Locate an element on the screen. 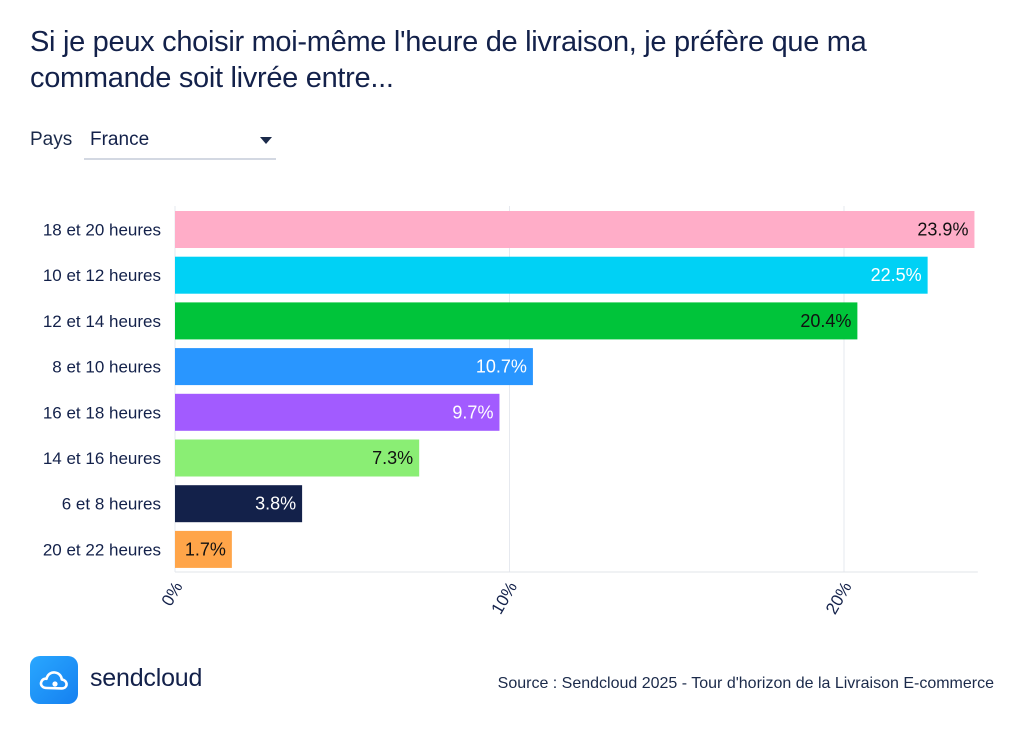 The height and width of the screenshot is (734, 1024). category-label: 18 et 20 heures is located at coordinates (102, 230).